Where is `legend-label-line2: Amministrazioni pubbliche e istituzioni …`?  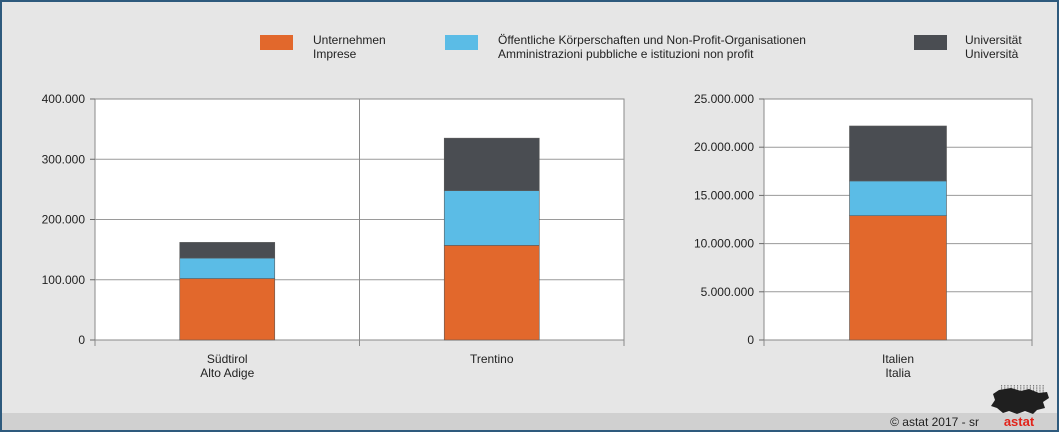 legend-label-line2: Amministrazioni pubbliche e istituzioni … is located at coordinates (626, 54).